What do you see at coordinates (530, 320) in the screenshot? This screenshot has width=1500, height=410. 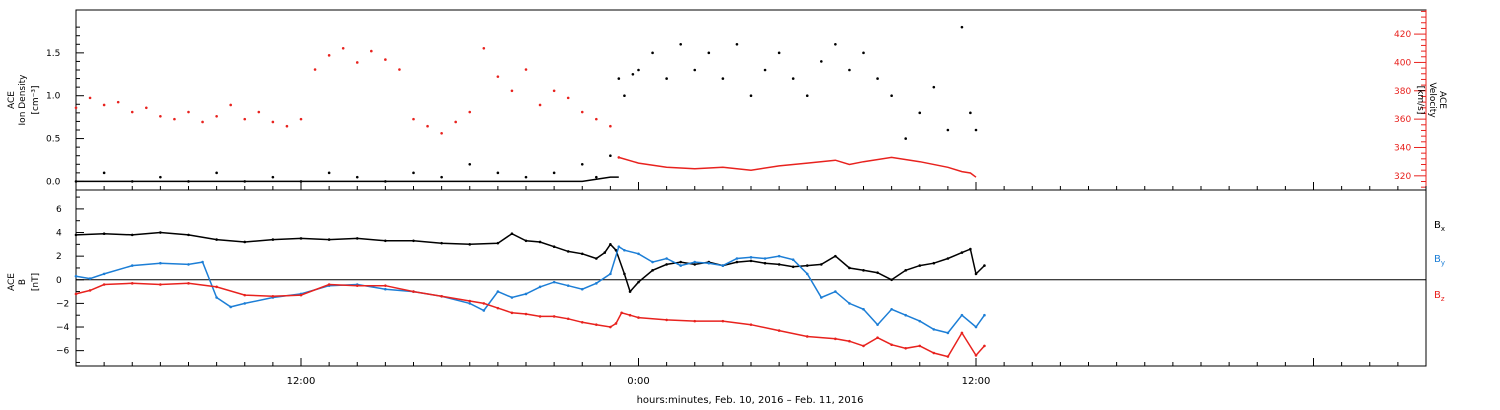 I see `Bz-line` at bounding box center [530, 320].